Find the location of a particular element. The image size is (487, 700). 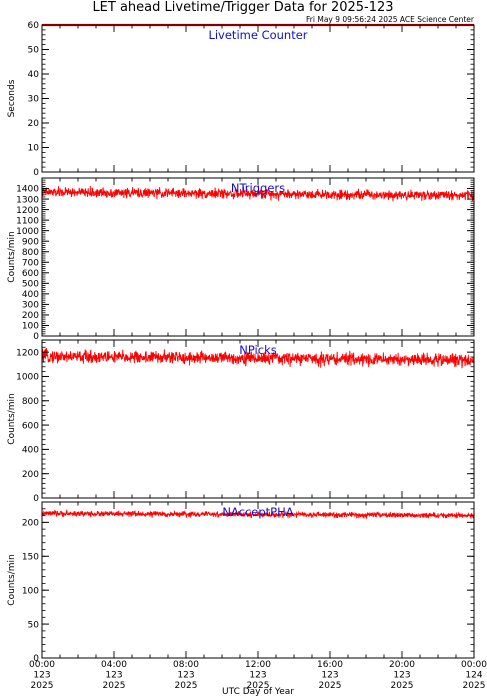

y-tick-label: 1300 is located at coordinates (27, 200).